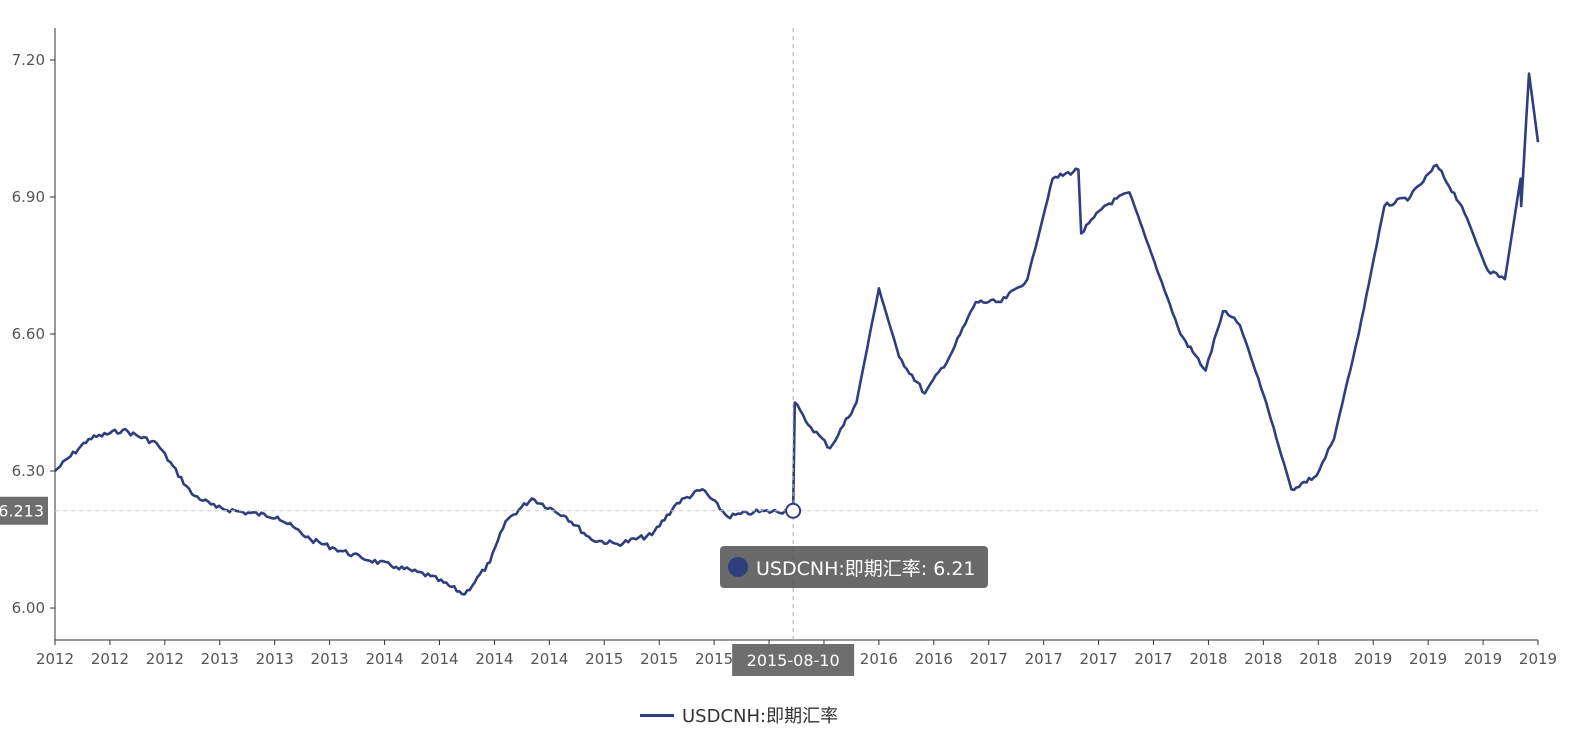 This screenshot has height=742, width=1596. I want to click on y-tick-label: 7.20, so click(28, 60).